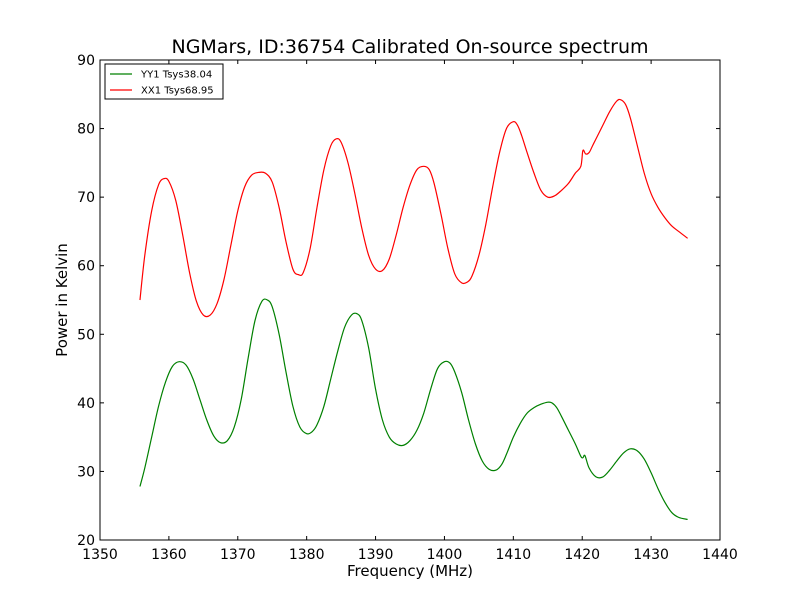 This screenshot has width=800, height=600. I want to click on x-tick-label: 1380, so click(307, 555).